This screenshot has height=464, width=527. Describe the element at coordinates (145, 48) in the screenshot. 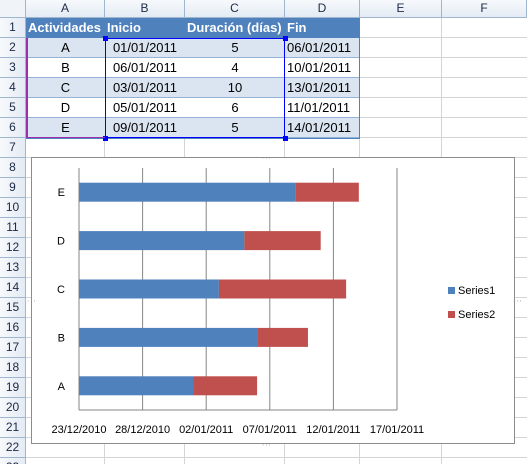

I see `table-cell-inicio: 01/01/2011` at that location.